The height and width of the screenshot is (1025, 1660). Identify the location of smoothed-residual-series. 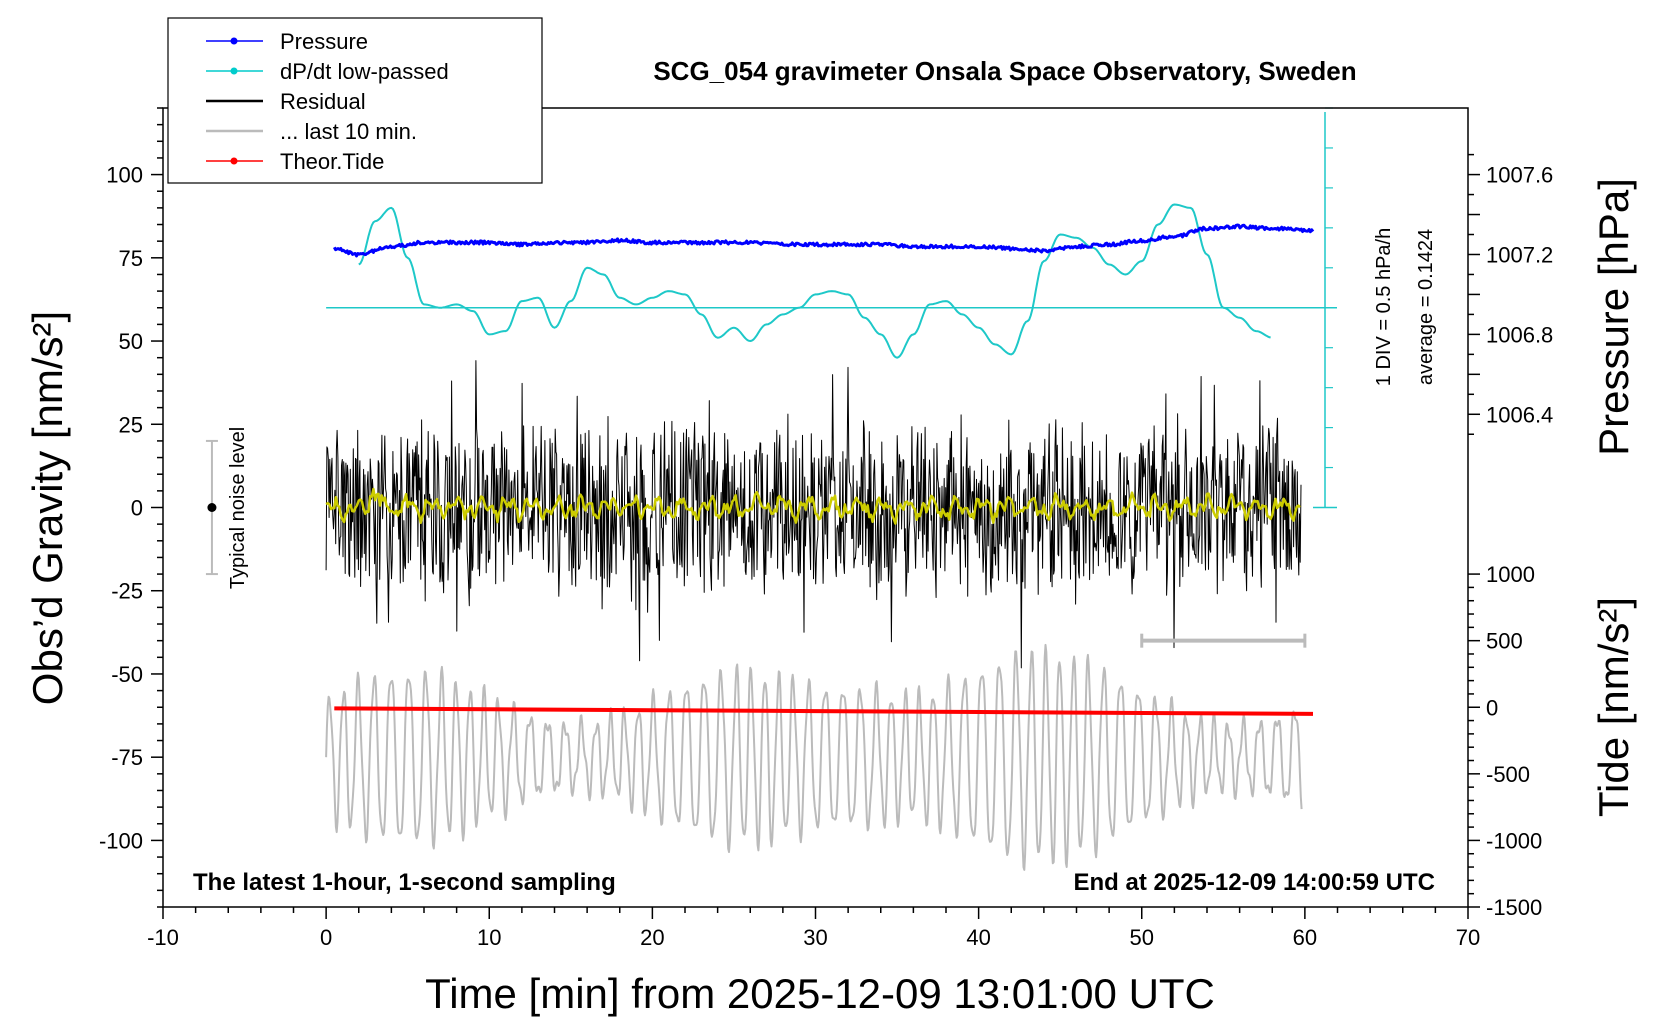
(813, 506).